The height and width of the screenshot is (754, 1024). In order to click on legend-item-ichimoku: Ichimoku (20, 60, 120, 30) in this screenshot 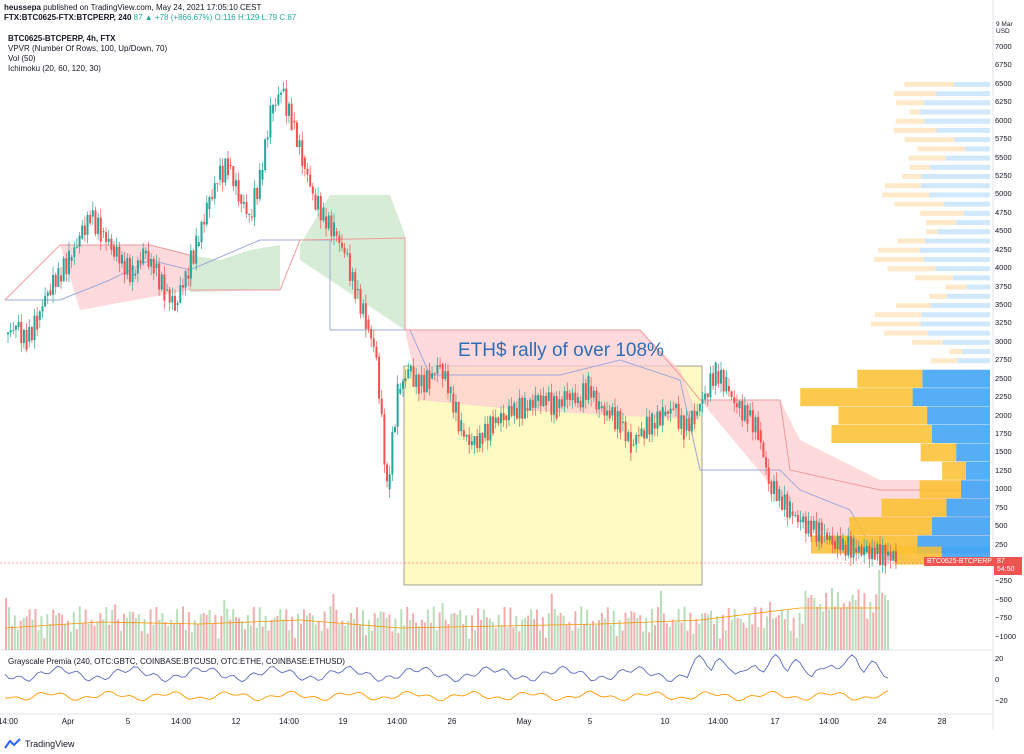, I will do `click(54, 68)`.